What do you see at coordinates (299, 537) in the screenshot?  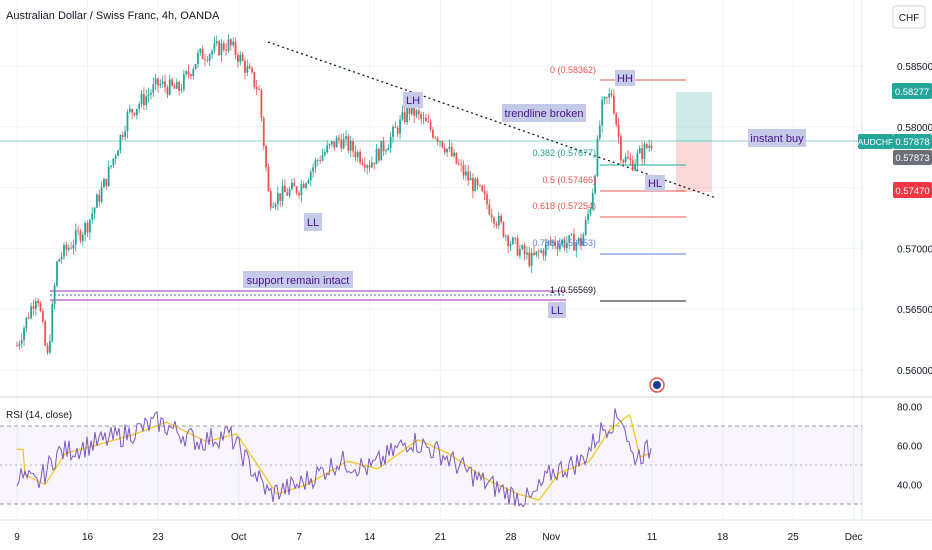 I see `time-tick: 7` at bounding box center [299, 537].